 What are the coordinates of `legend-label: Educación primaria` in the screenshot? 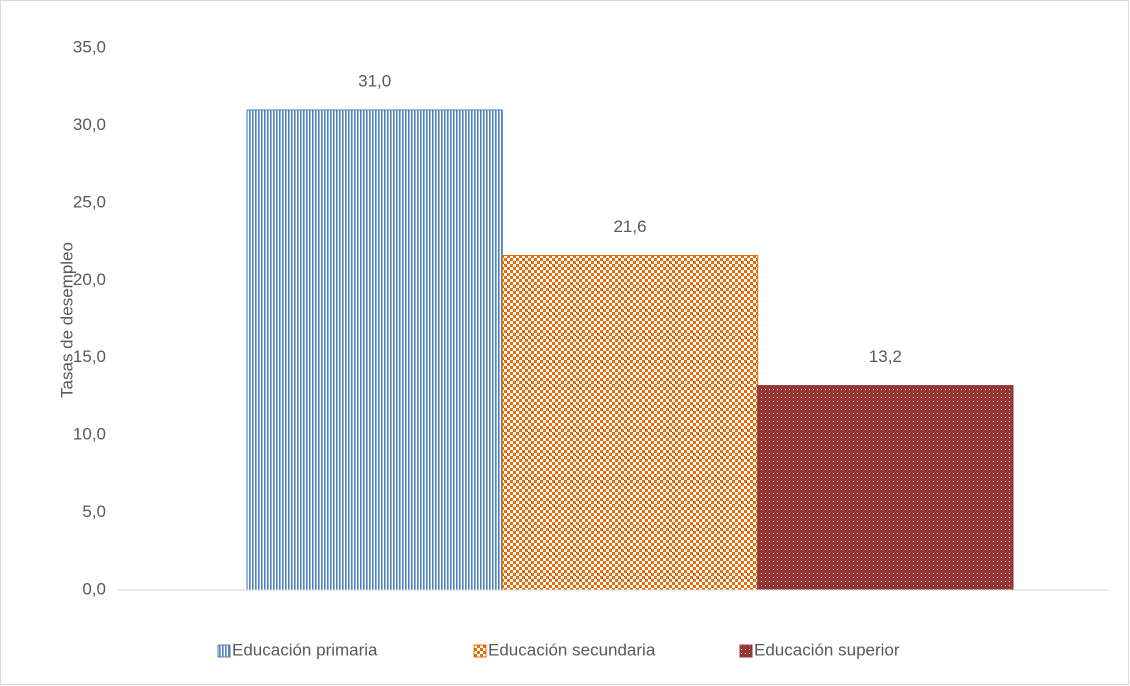 It's located at (305, 649).